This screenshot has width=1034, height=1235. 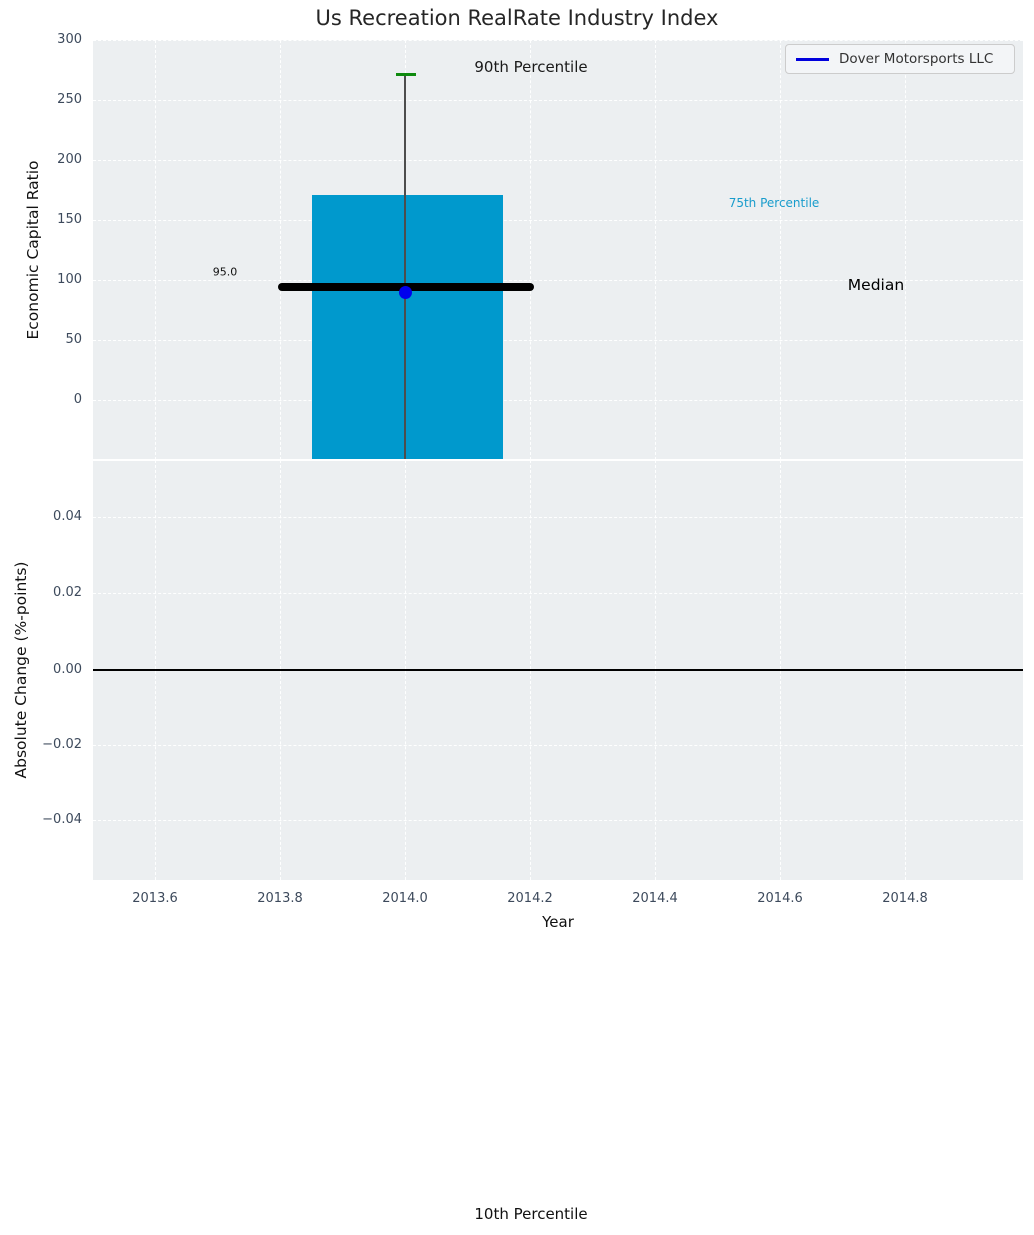 I want to click on ytick-label: −0.02, so click(x=62, y=744).